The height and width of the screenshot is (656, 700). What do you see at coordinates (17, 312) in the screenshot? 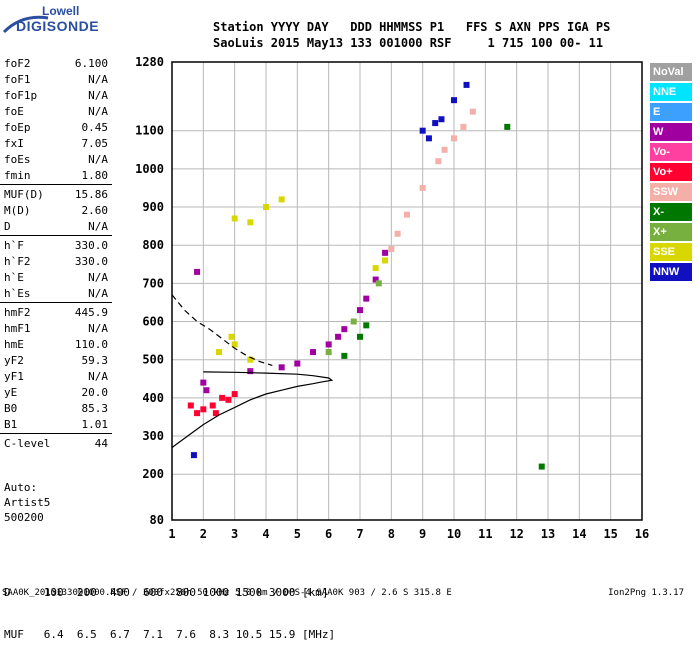
I see `param-label: hmF2` at bounding box center [17, 312].